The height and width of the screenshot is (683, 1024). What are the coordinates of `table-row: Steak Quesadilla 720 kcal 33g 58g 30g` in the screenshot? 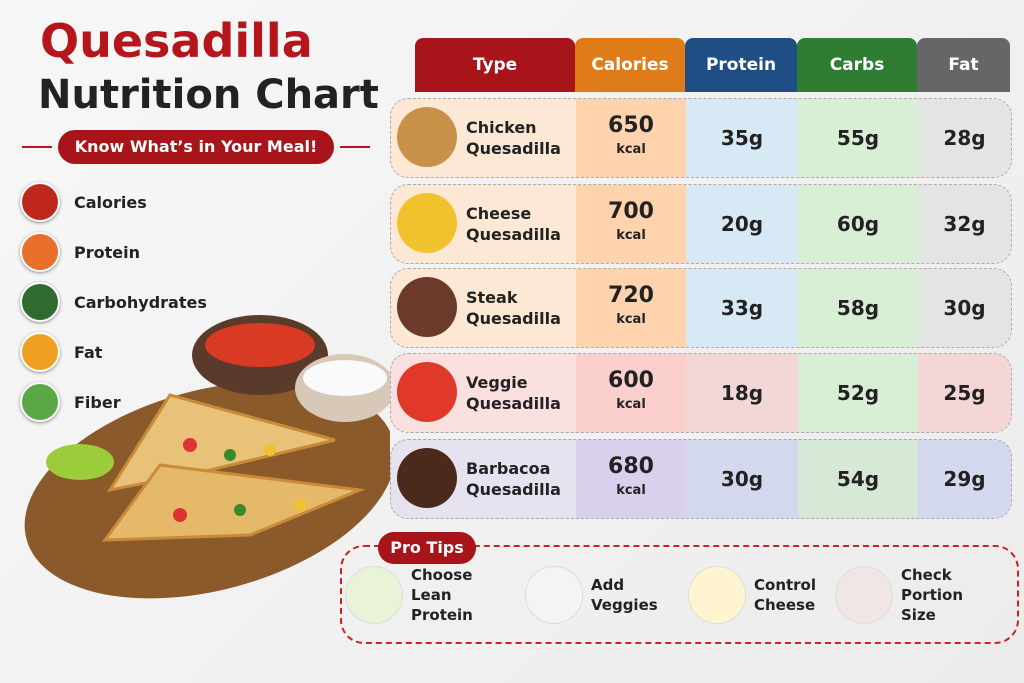 It's located at (701, 308).